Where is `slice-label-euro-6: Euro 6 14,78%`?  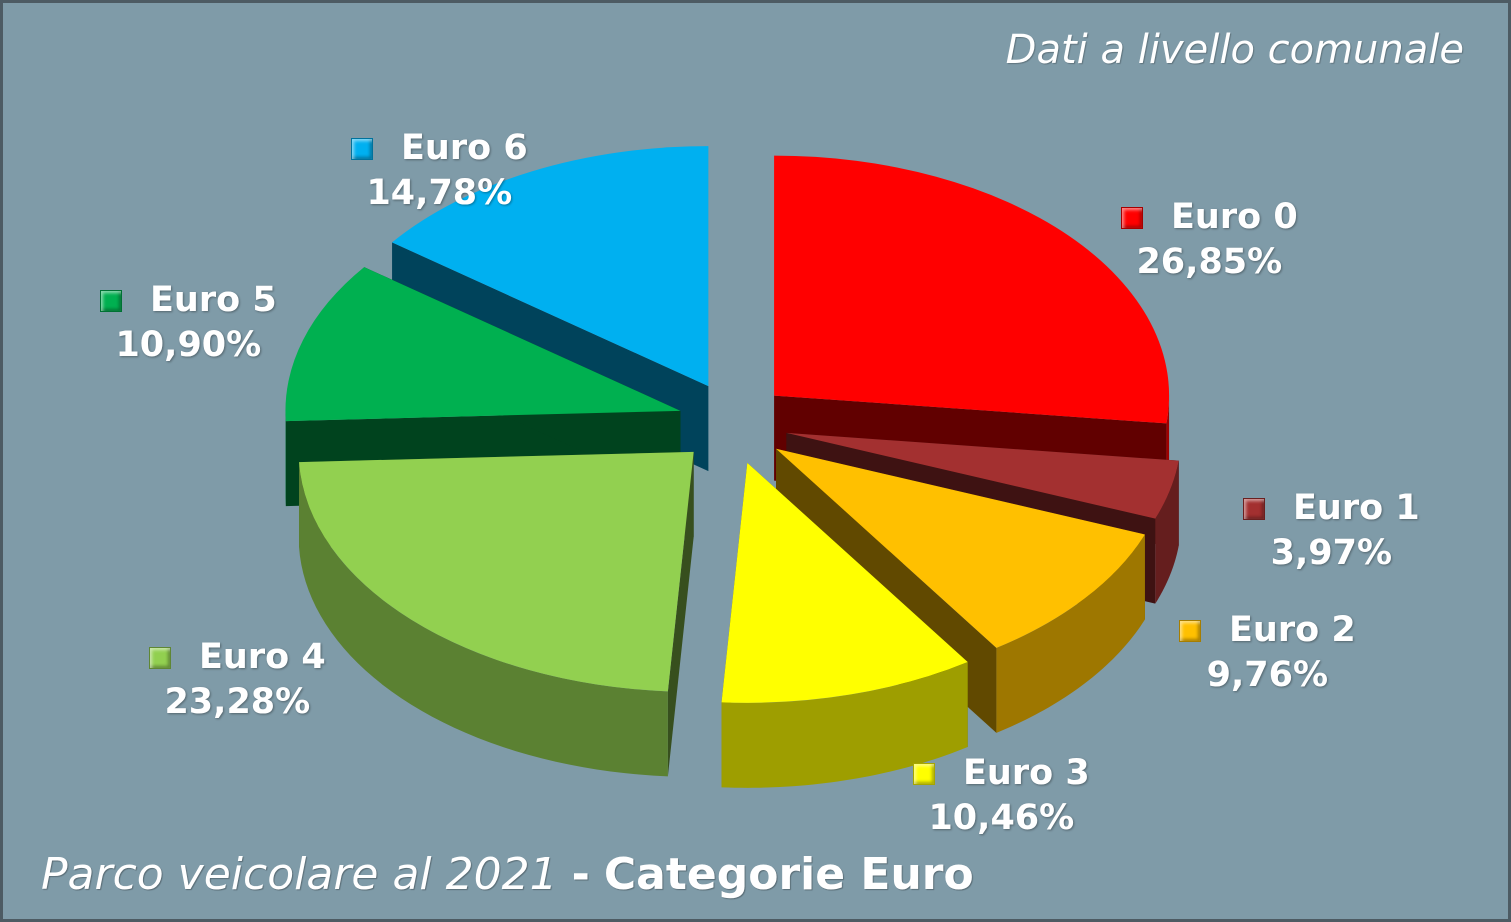
slice-label-euro-6: Euro 6 14,78% is located at coordinates (439, 171).